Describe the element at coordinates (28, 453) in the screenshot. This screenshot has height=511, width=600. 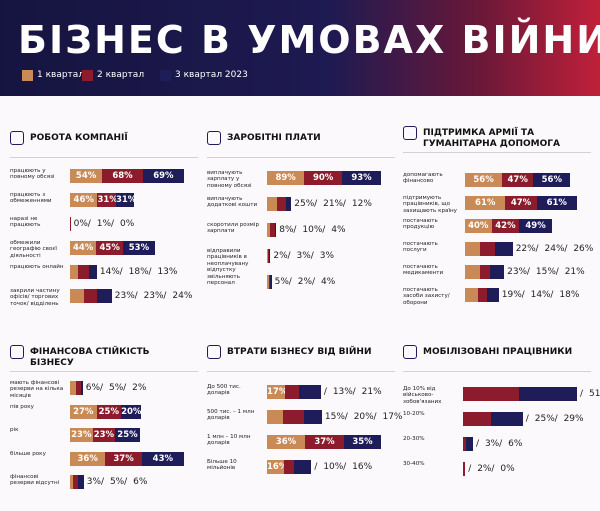
I see `row-label: більше року` at that location.